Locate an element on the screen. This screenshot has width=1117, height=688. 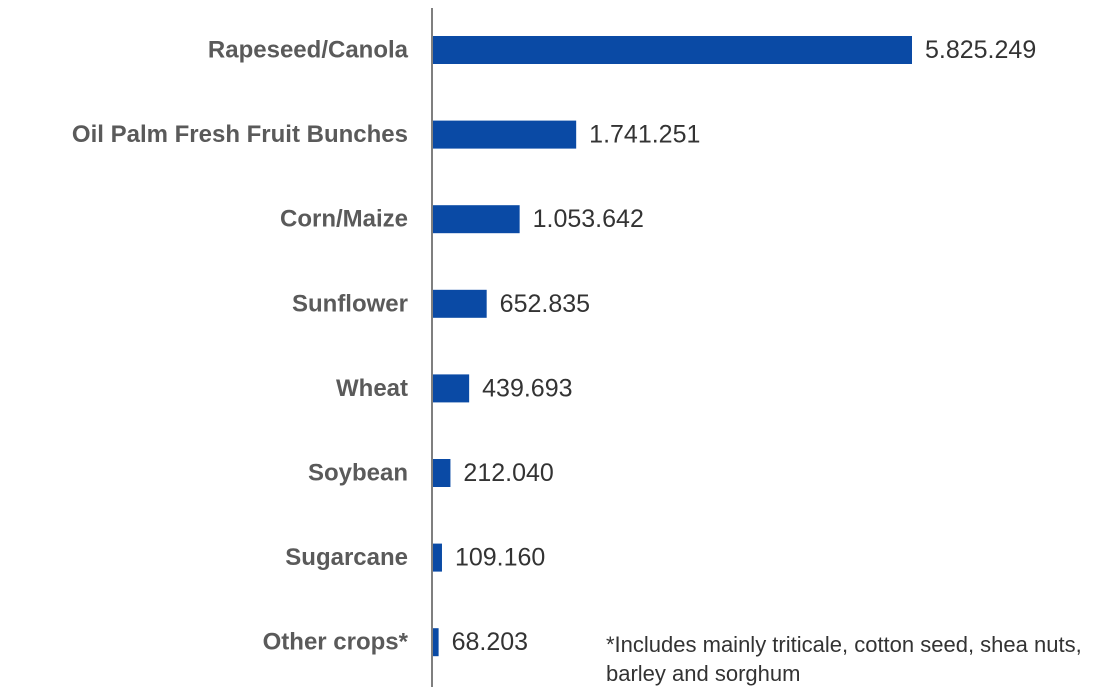
category-label-2: Corn/Maize is located at coordinates (344, 219).